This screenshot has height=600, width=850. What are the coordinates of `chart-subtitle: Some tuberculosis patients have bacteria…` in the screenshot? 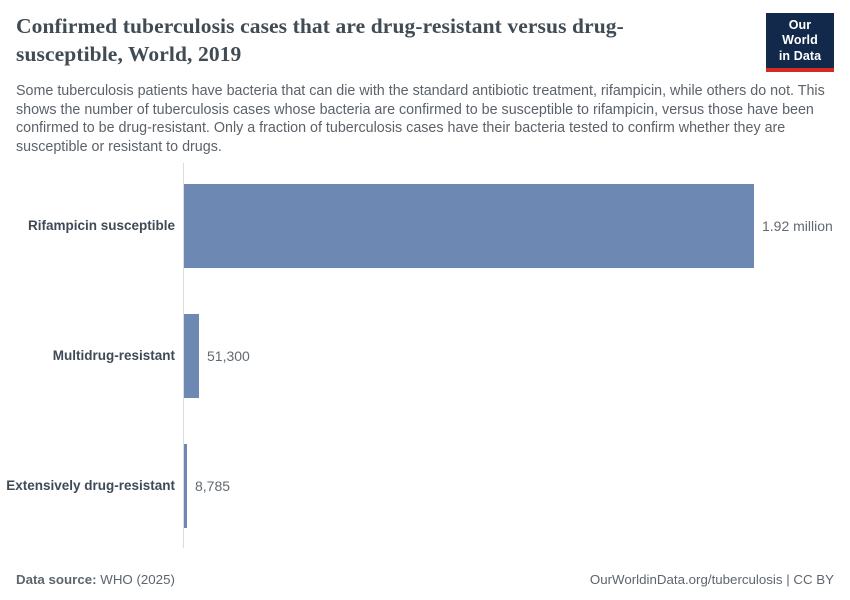 It's located at (420, 119).